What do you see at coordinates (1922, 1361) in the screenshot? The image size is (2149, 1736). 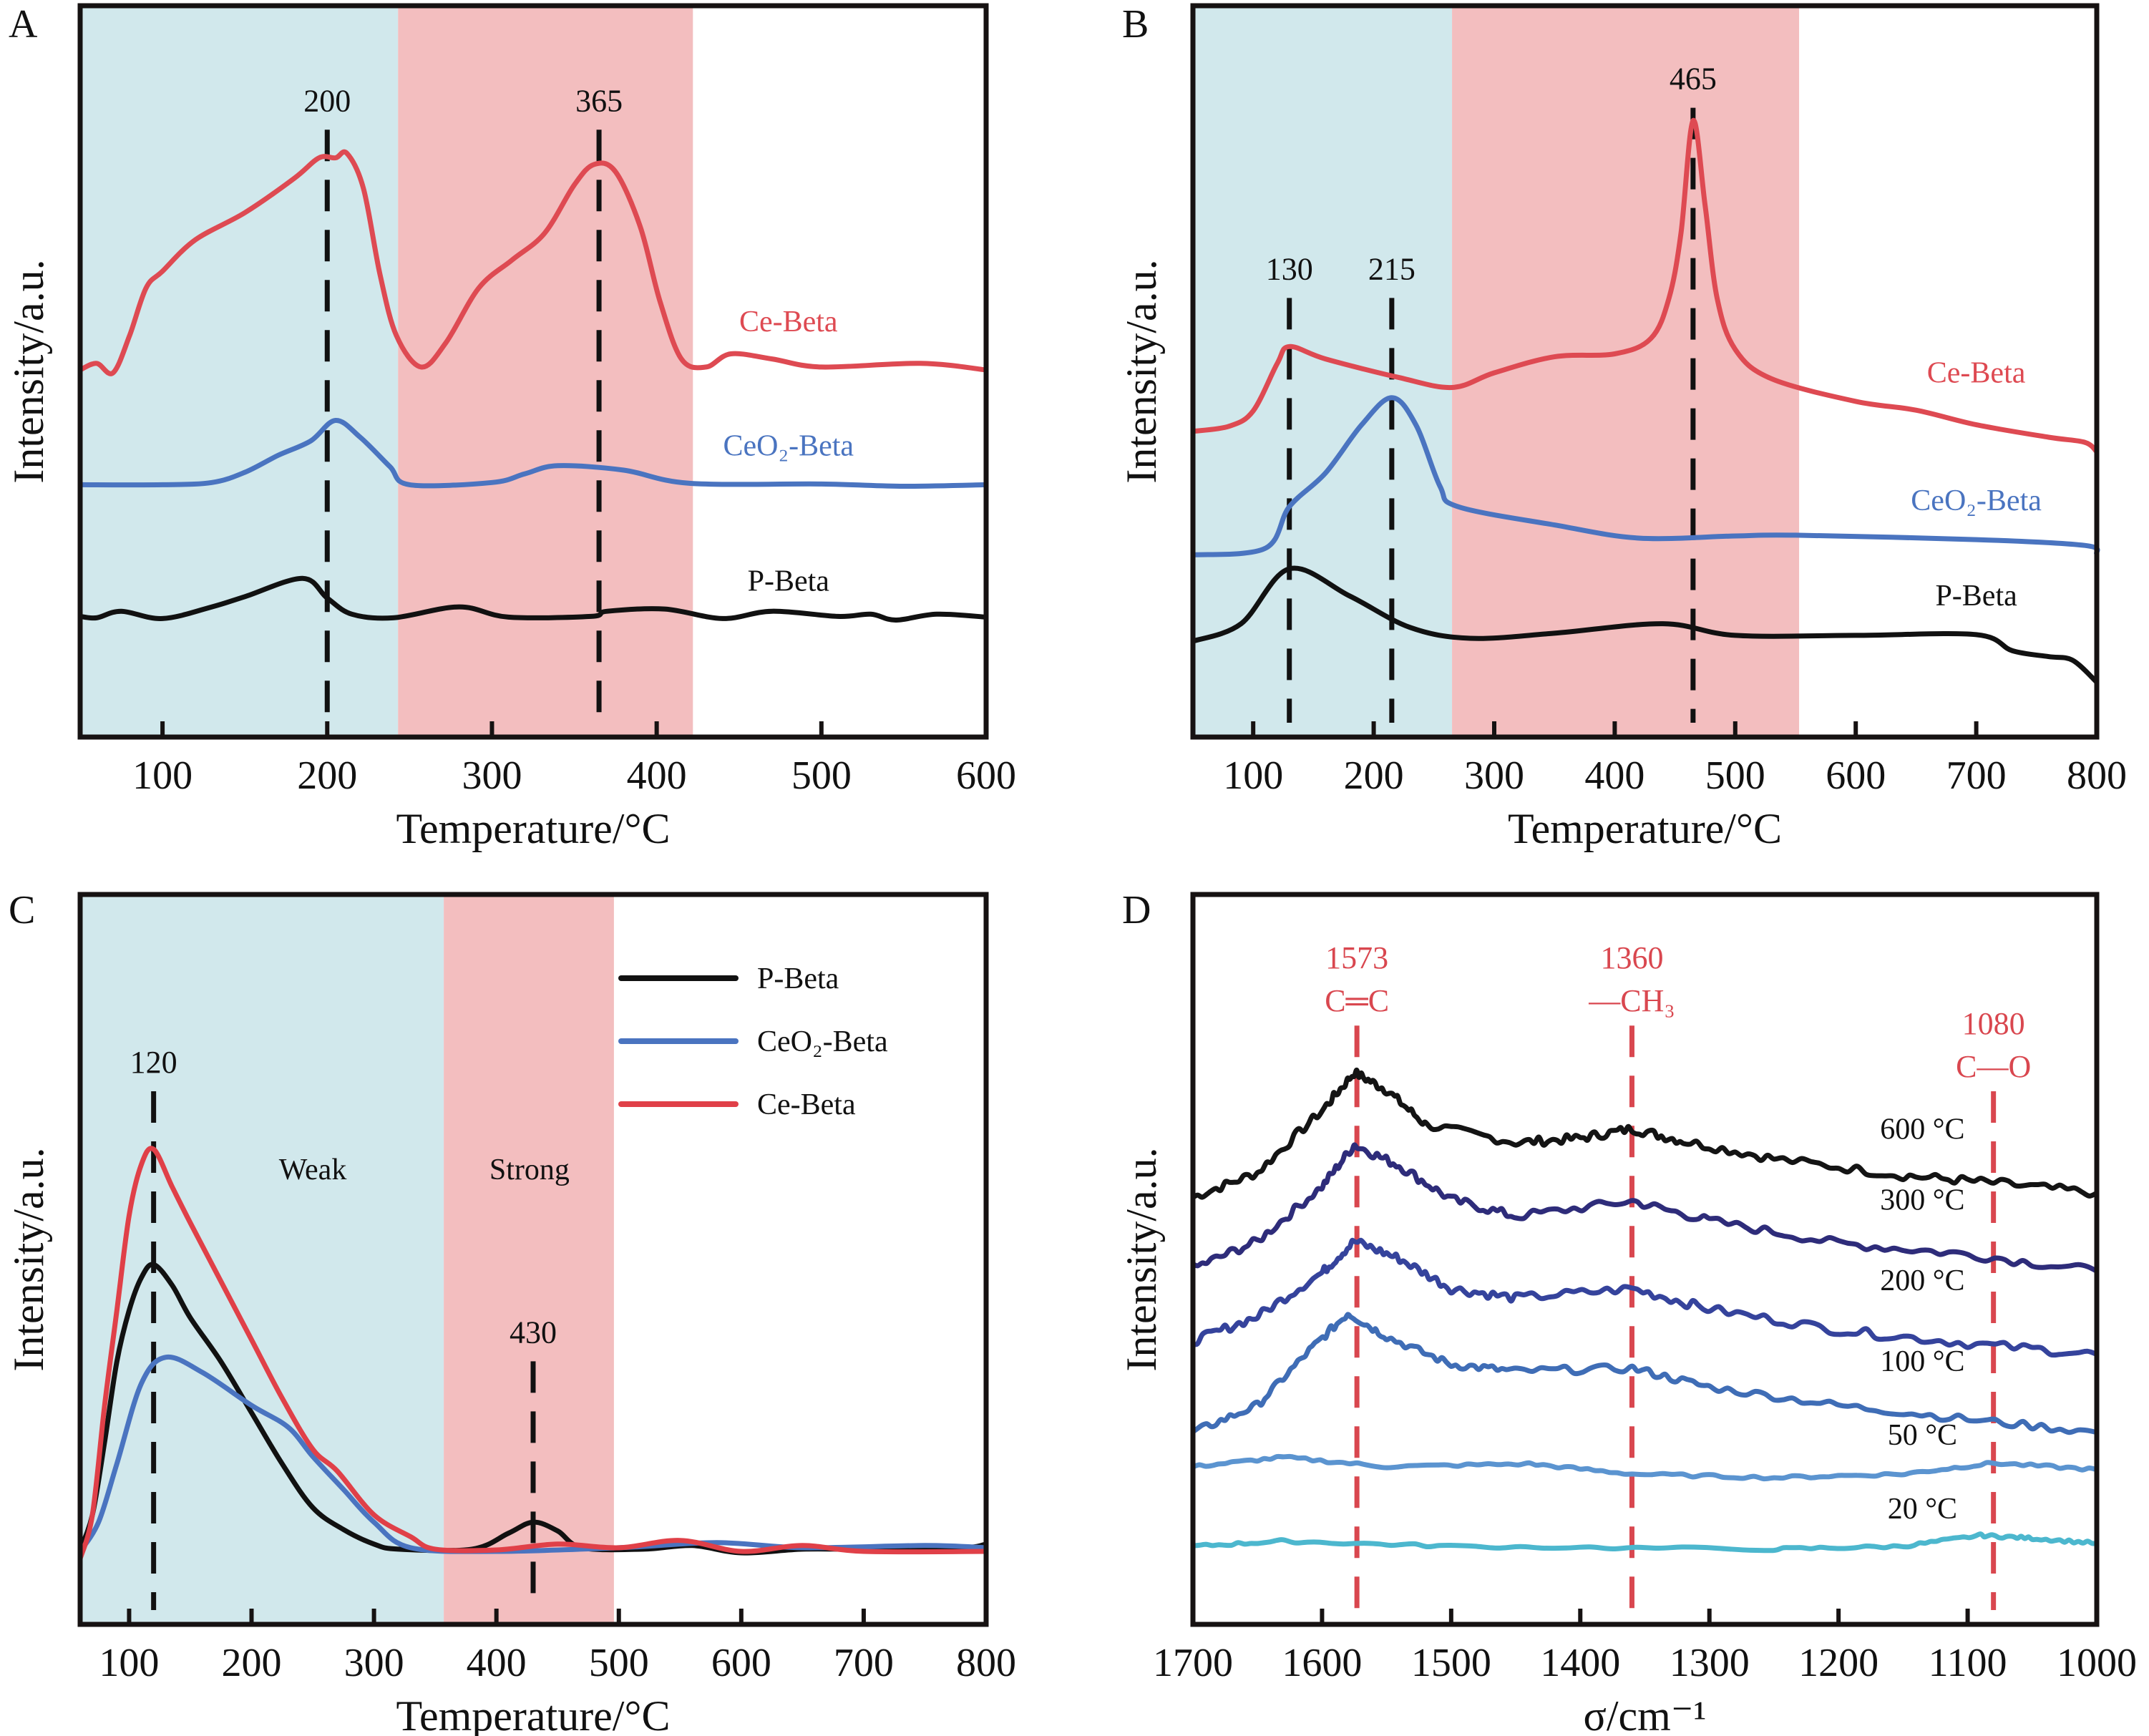 I see `series-100-c-label: 100 °C` at bounding box center [1922, 1361].